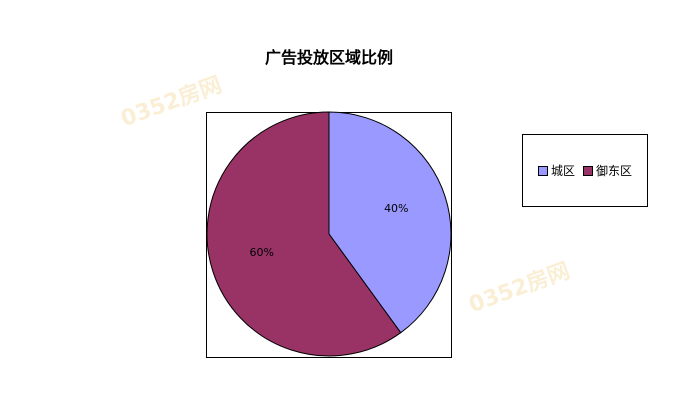  Describe the element at coordinates (396, 208) in the screenshot. I see `data-label: 40%` at that location.